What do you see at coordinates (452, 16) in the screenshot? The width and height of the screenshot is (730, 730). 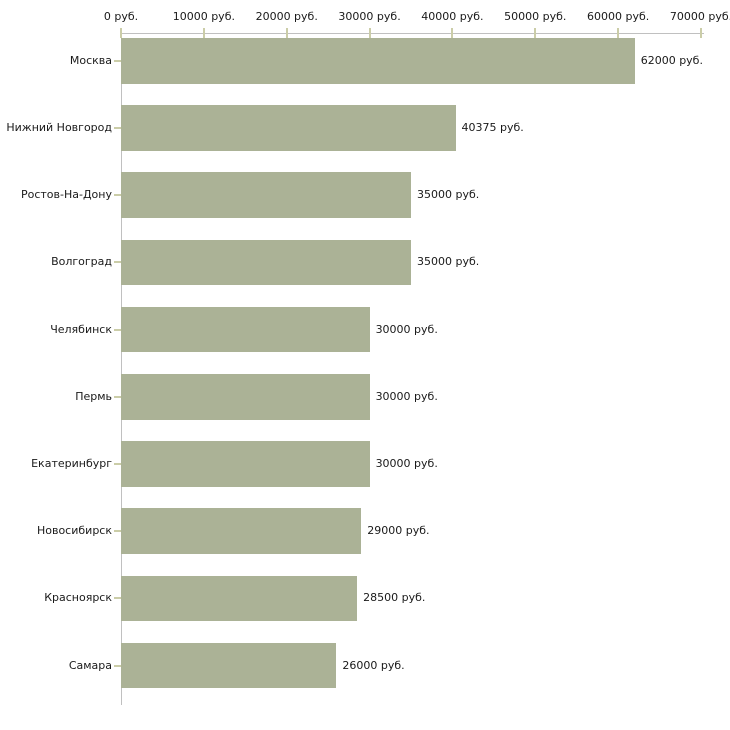 I see `x-axis-tick-label: 40000 руб.` at bounding box center [452, 16].